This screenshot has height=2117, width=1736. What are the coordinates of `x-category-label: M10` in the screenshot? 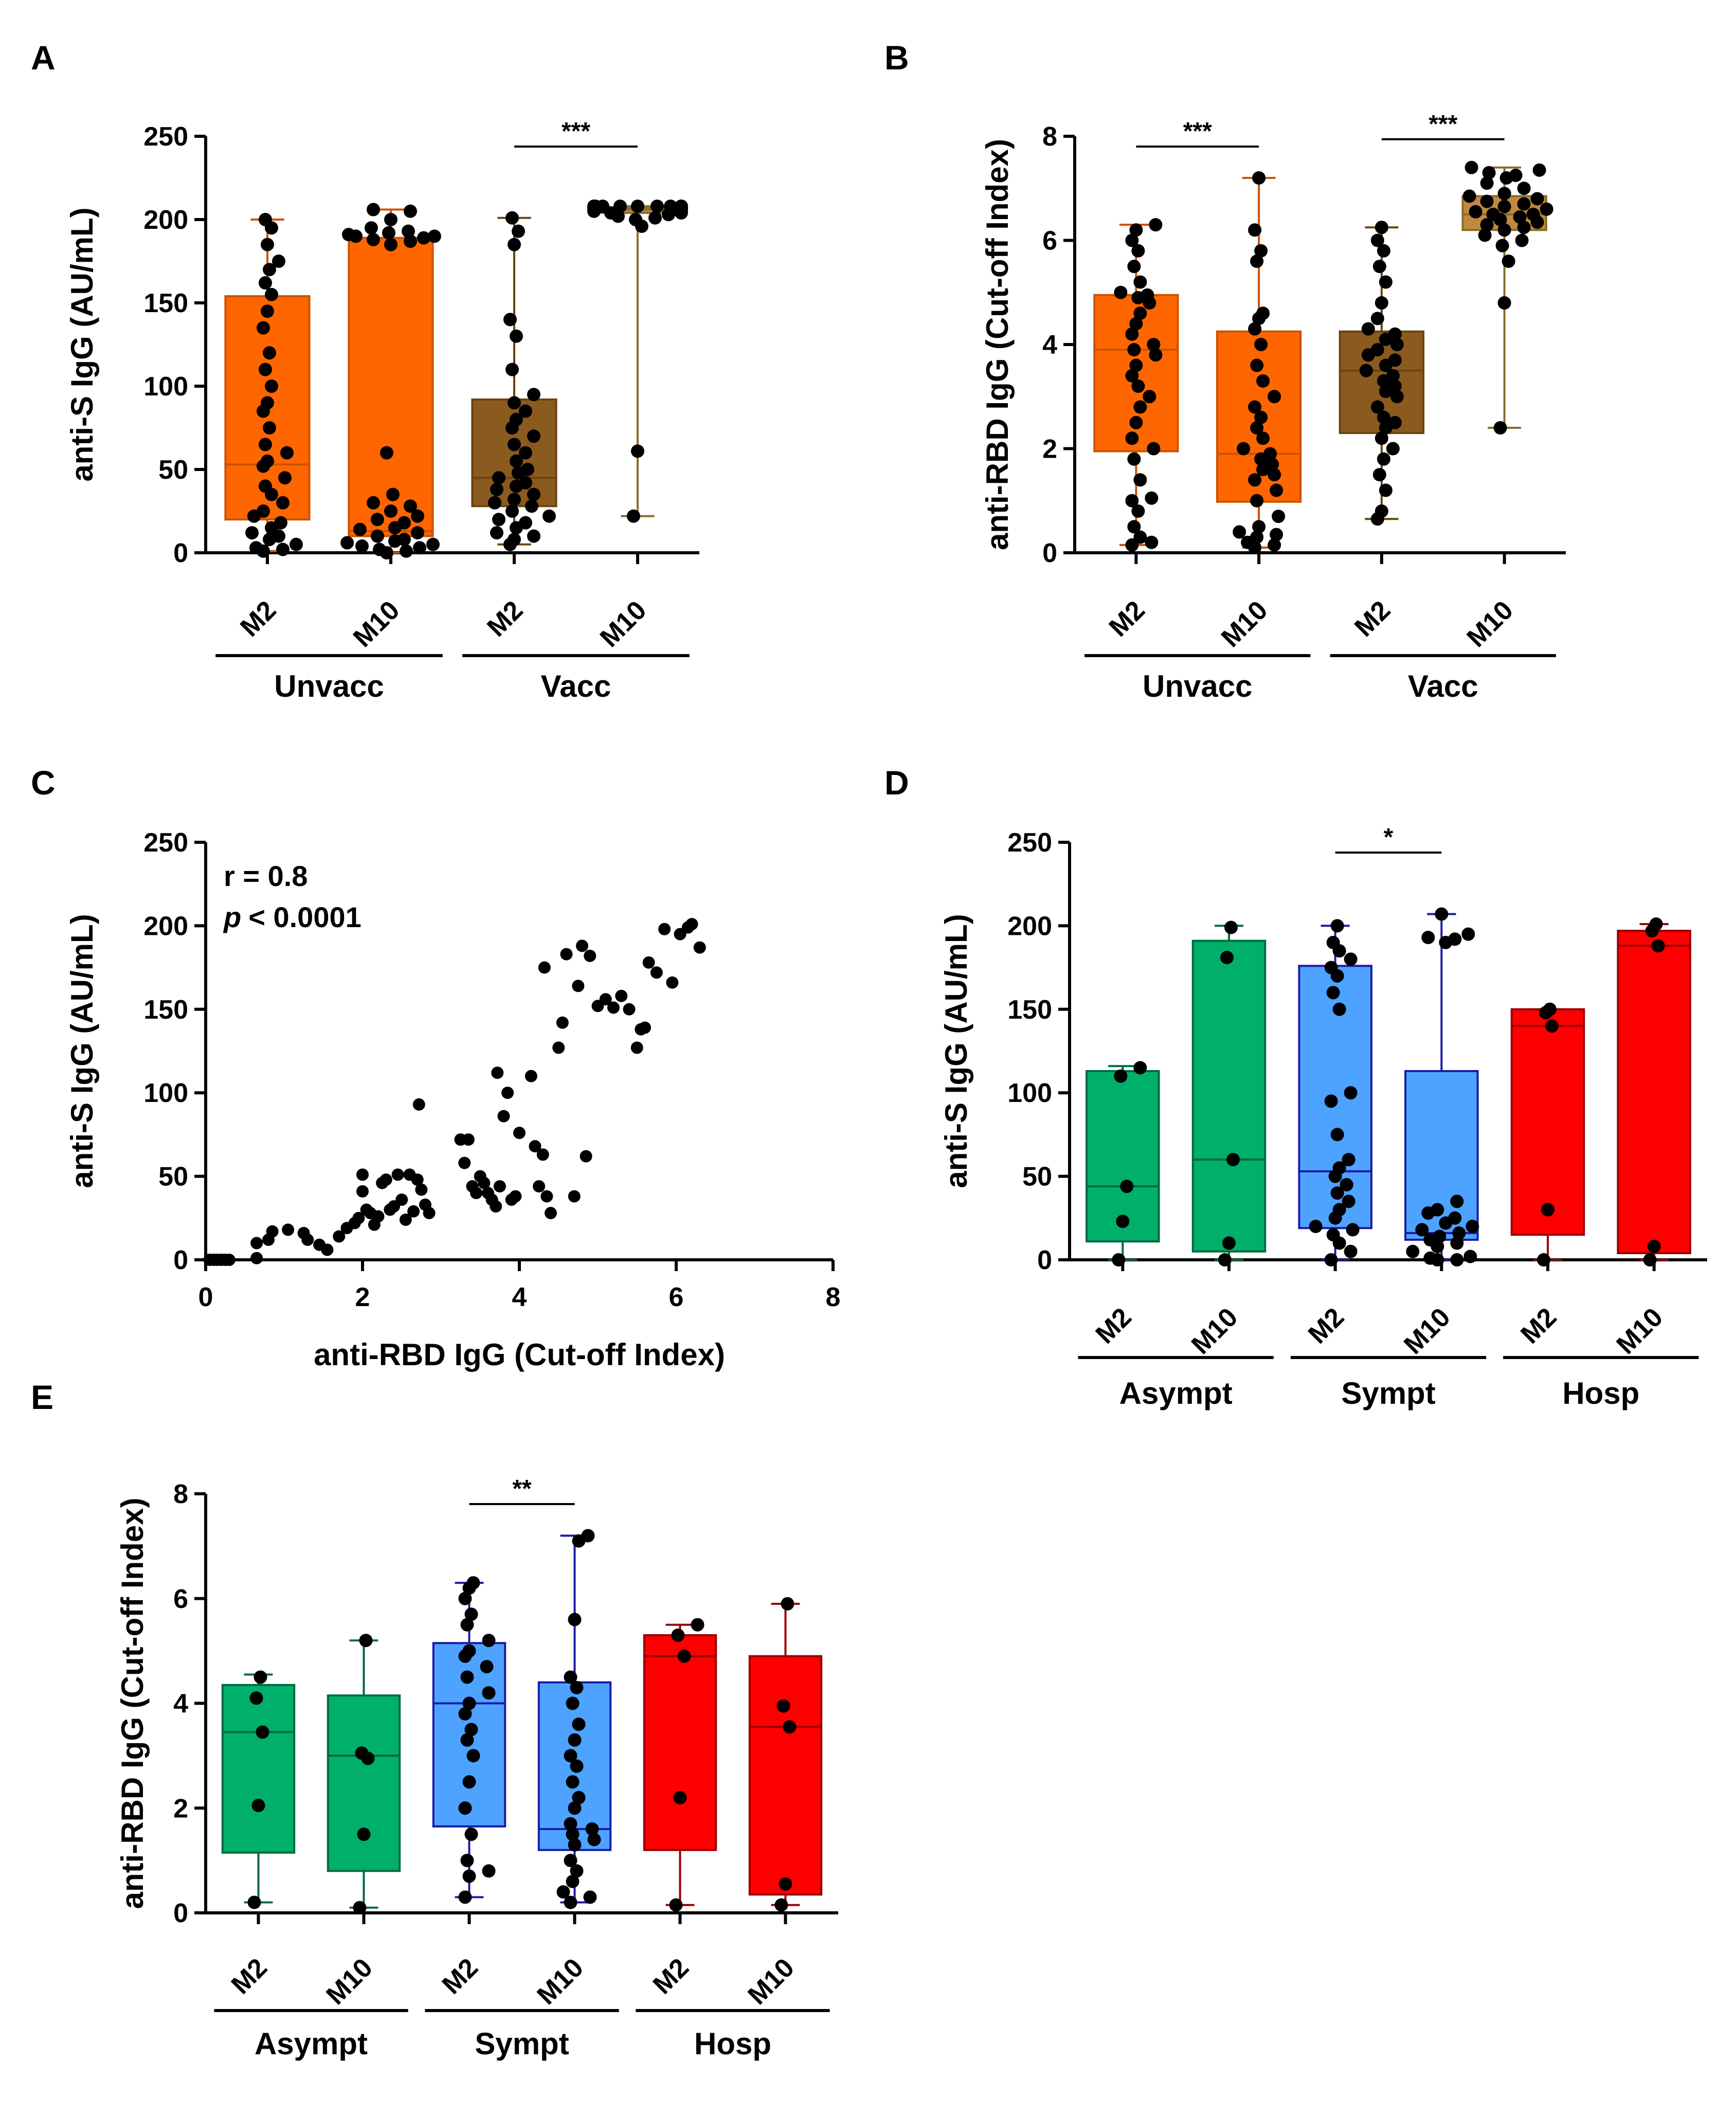 It's located at (623, 624).